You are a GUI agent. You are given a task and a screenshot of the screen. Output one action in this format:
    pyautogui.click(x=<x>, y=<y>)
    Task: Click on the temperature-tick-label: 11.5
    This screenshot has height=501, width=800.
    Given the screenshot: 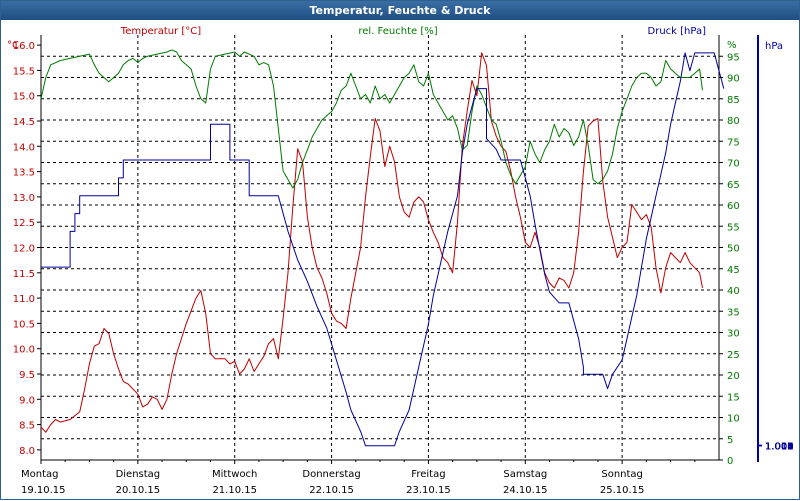 What is the action you would take?
    pyautogui.click(x=24, y=274)
    